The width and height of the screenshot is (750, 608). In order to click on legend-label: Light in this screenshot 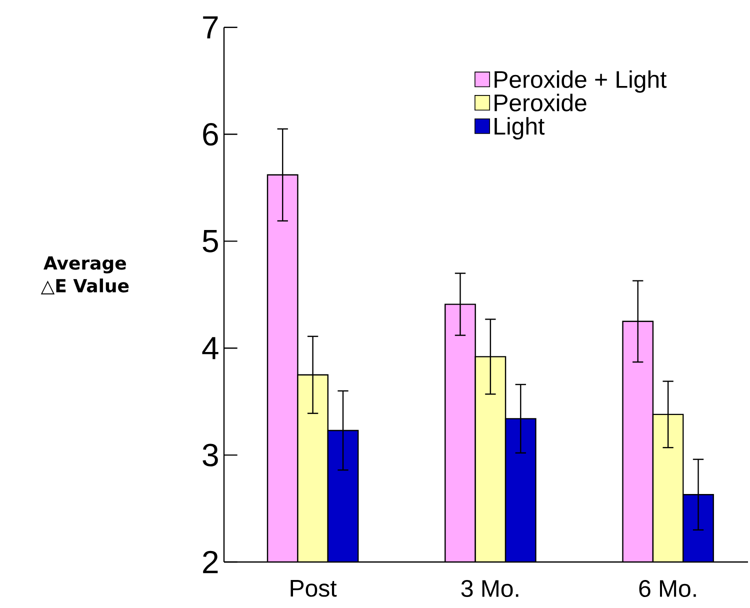, I will do `click(519, 128)`.